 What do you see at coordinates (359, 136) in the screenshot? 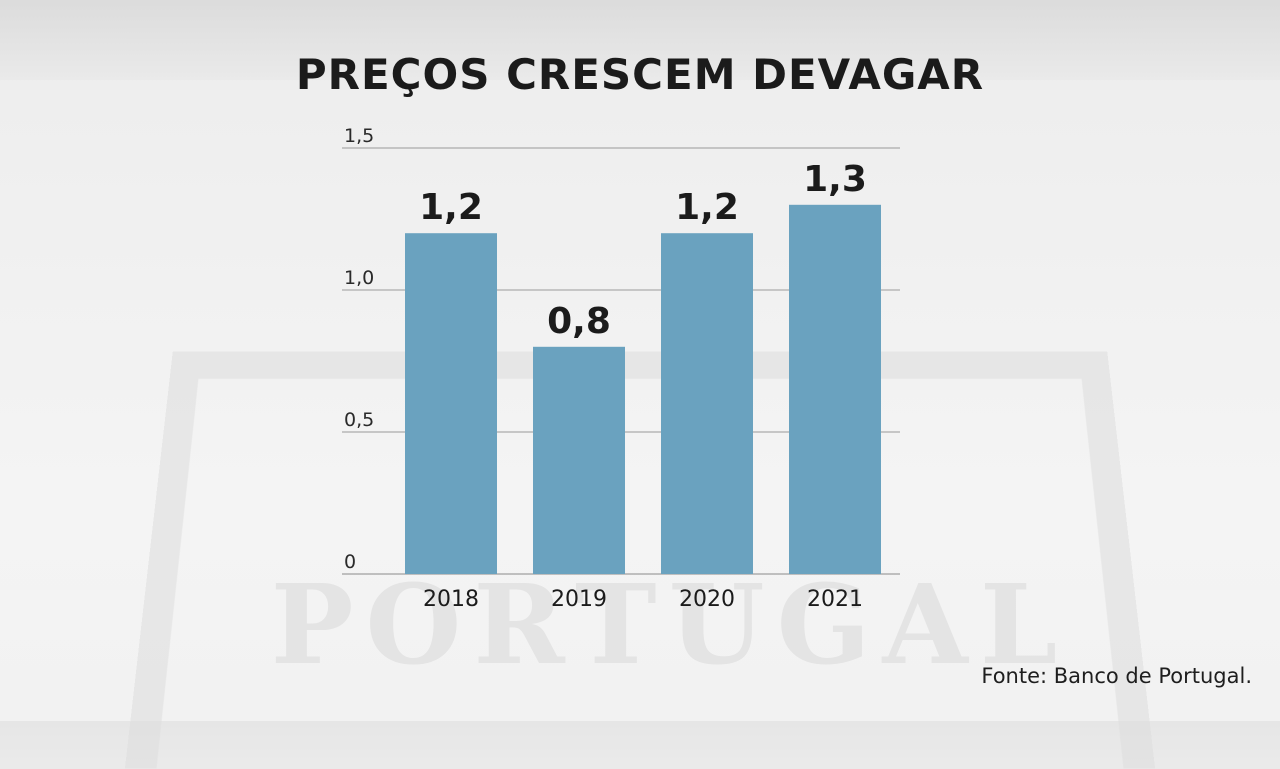
I see `y-tick-label: 1,5` at bounding box center [359, 136].